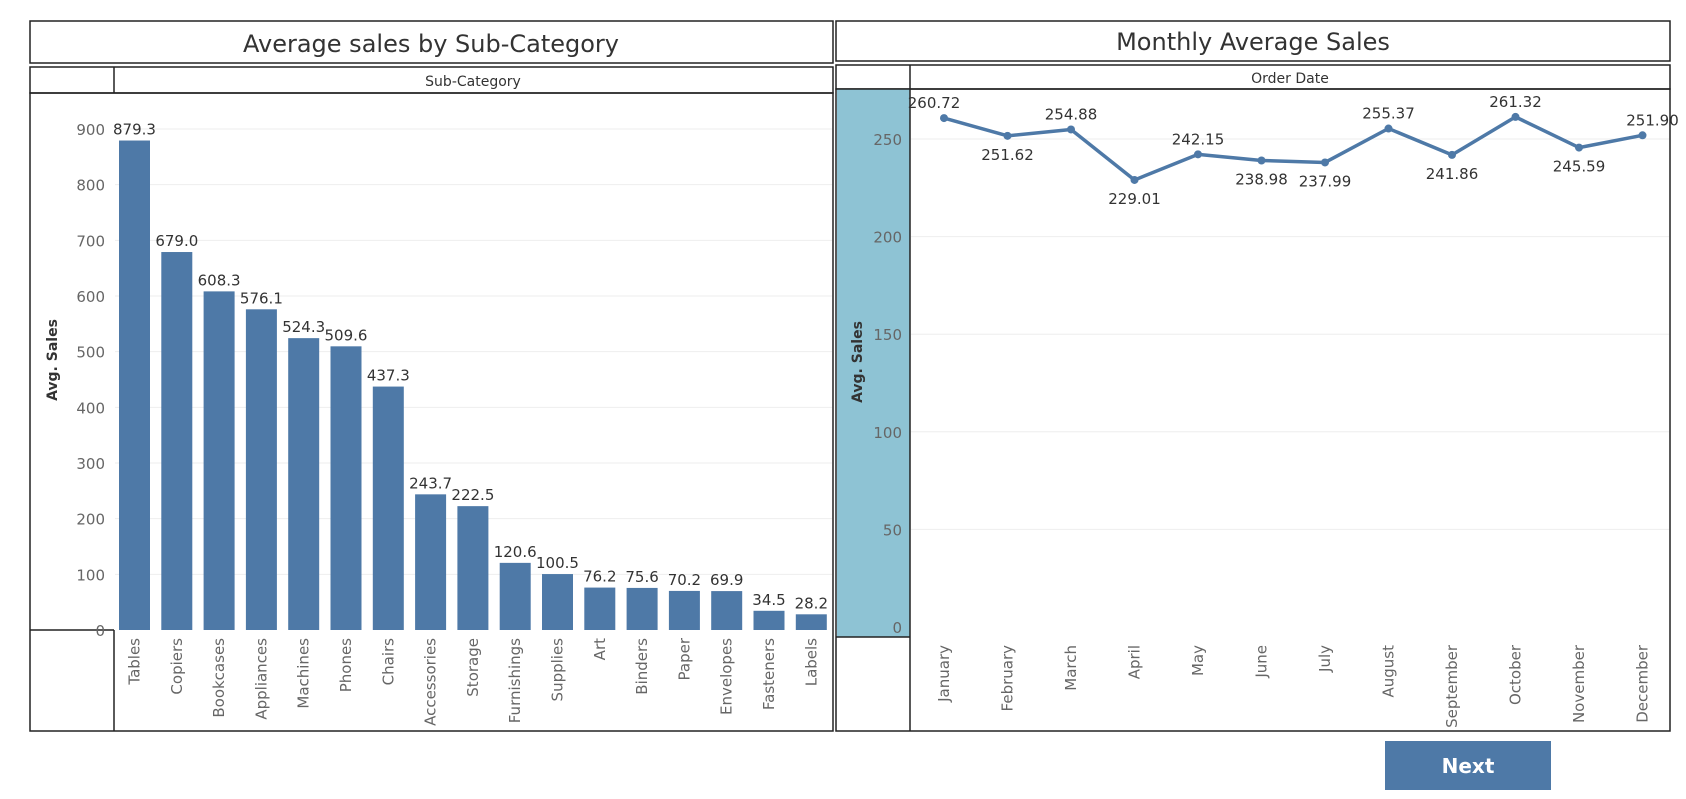 This screenshot has height=799, width=1686. Describe the element at coordinates (304, 673) in the screenshot. I see `bar-category-label: Machines` at that location.